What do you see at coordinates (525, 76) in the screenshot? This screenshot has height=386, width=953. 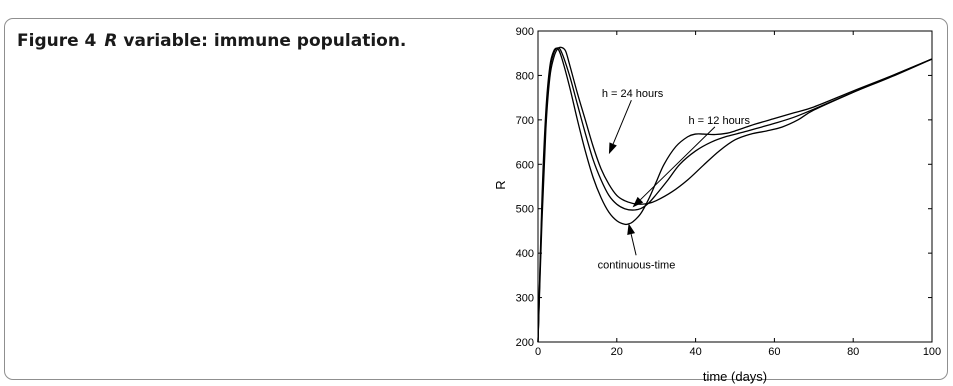 I see `y-tick-label: 800` at bounding box center [525, 76].